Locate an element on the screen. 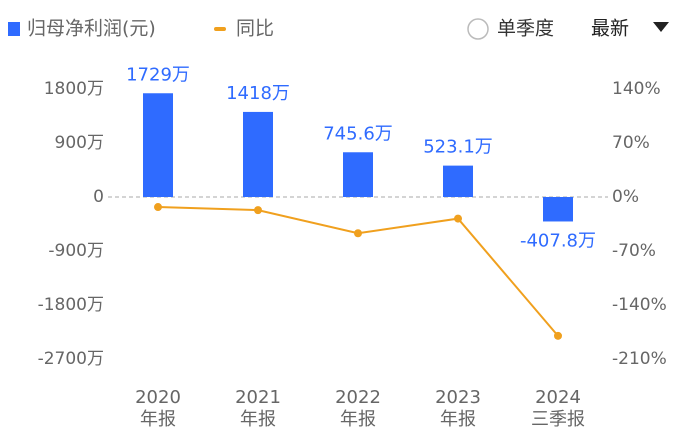  period-label: 最新 is located at coordinates (610, 29).